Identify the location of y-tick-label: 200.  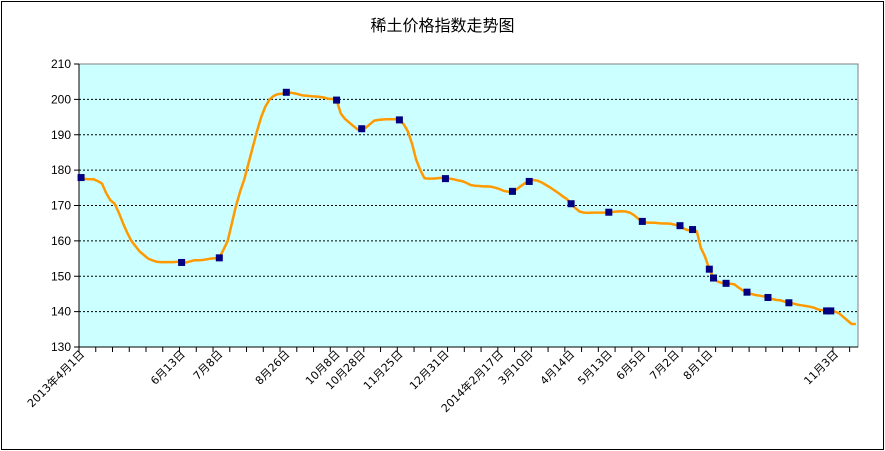
(61, 99).